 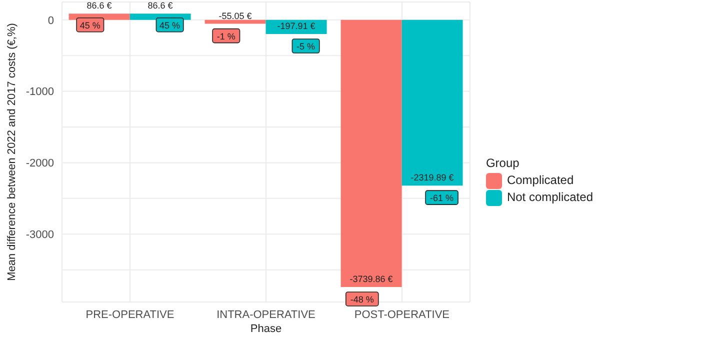 What do you see at coordinates (432, 177) in the screenshot?
I see `data-label: -2319.89 €` at bounding box center [432, 177].